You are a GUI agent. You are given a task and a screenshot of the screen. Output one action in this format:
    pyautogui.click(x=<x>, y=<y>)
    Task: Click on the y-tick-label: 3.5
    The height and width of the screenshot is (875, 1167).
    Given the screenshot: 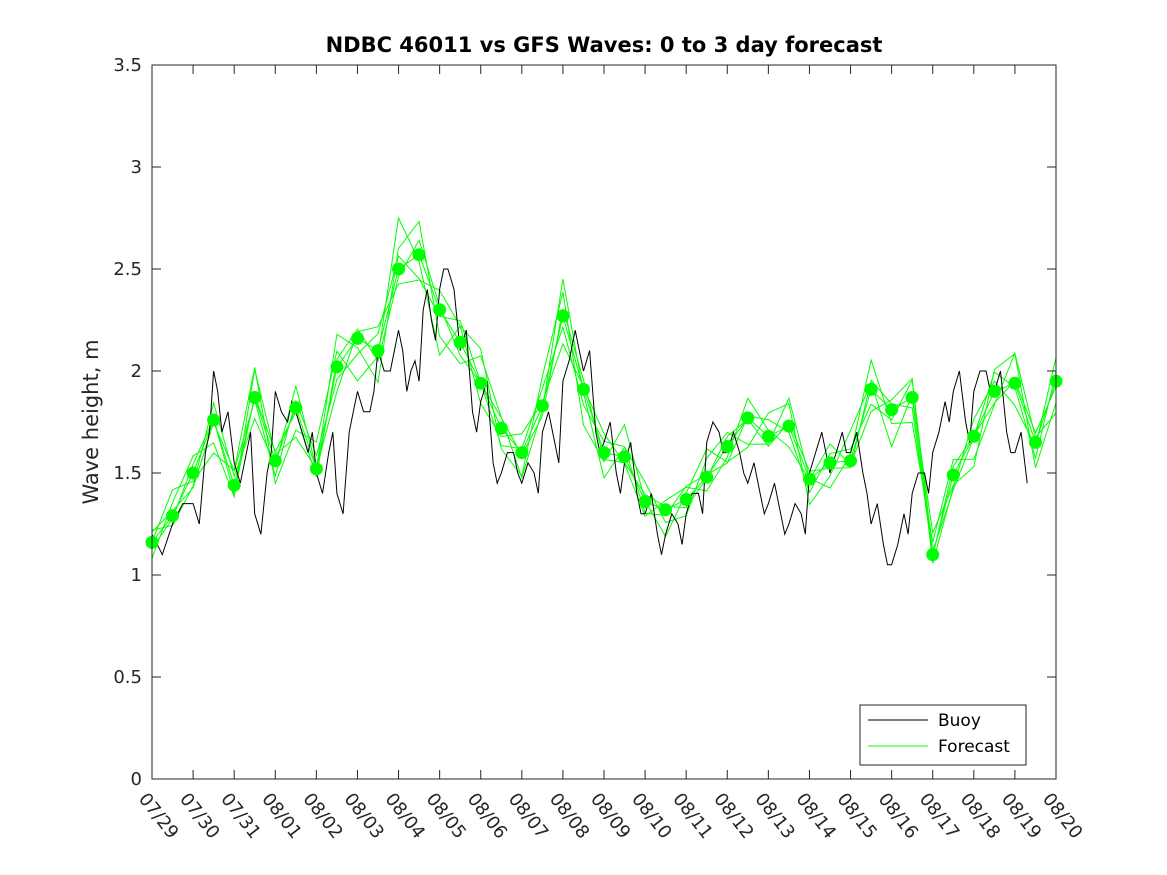 What is the action you would take?
    pyautogui.click(x=127, y=65)
    